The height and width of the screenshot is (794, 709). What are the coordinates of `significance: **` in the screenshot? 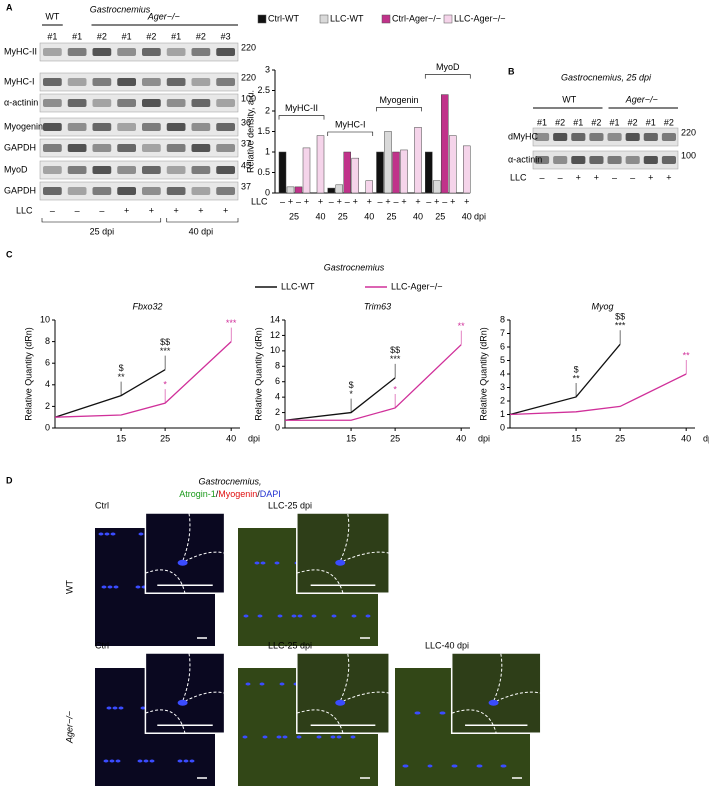 It's located at (462, 326).